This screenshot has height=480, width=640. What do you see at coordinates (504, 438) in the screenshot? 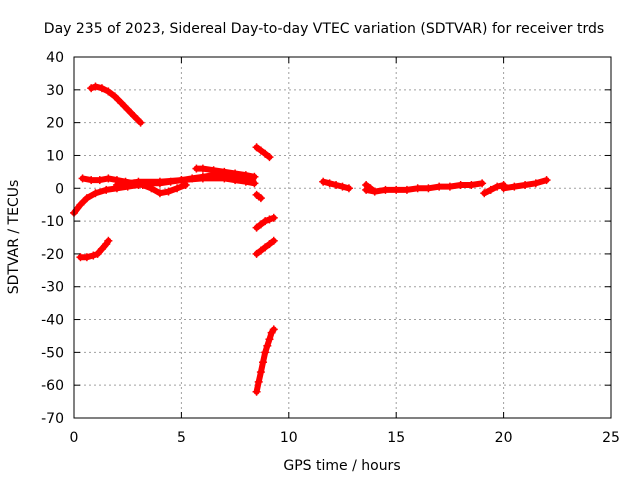
I see `x-tick-label: 20` at bounding box center [504, 438].